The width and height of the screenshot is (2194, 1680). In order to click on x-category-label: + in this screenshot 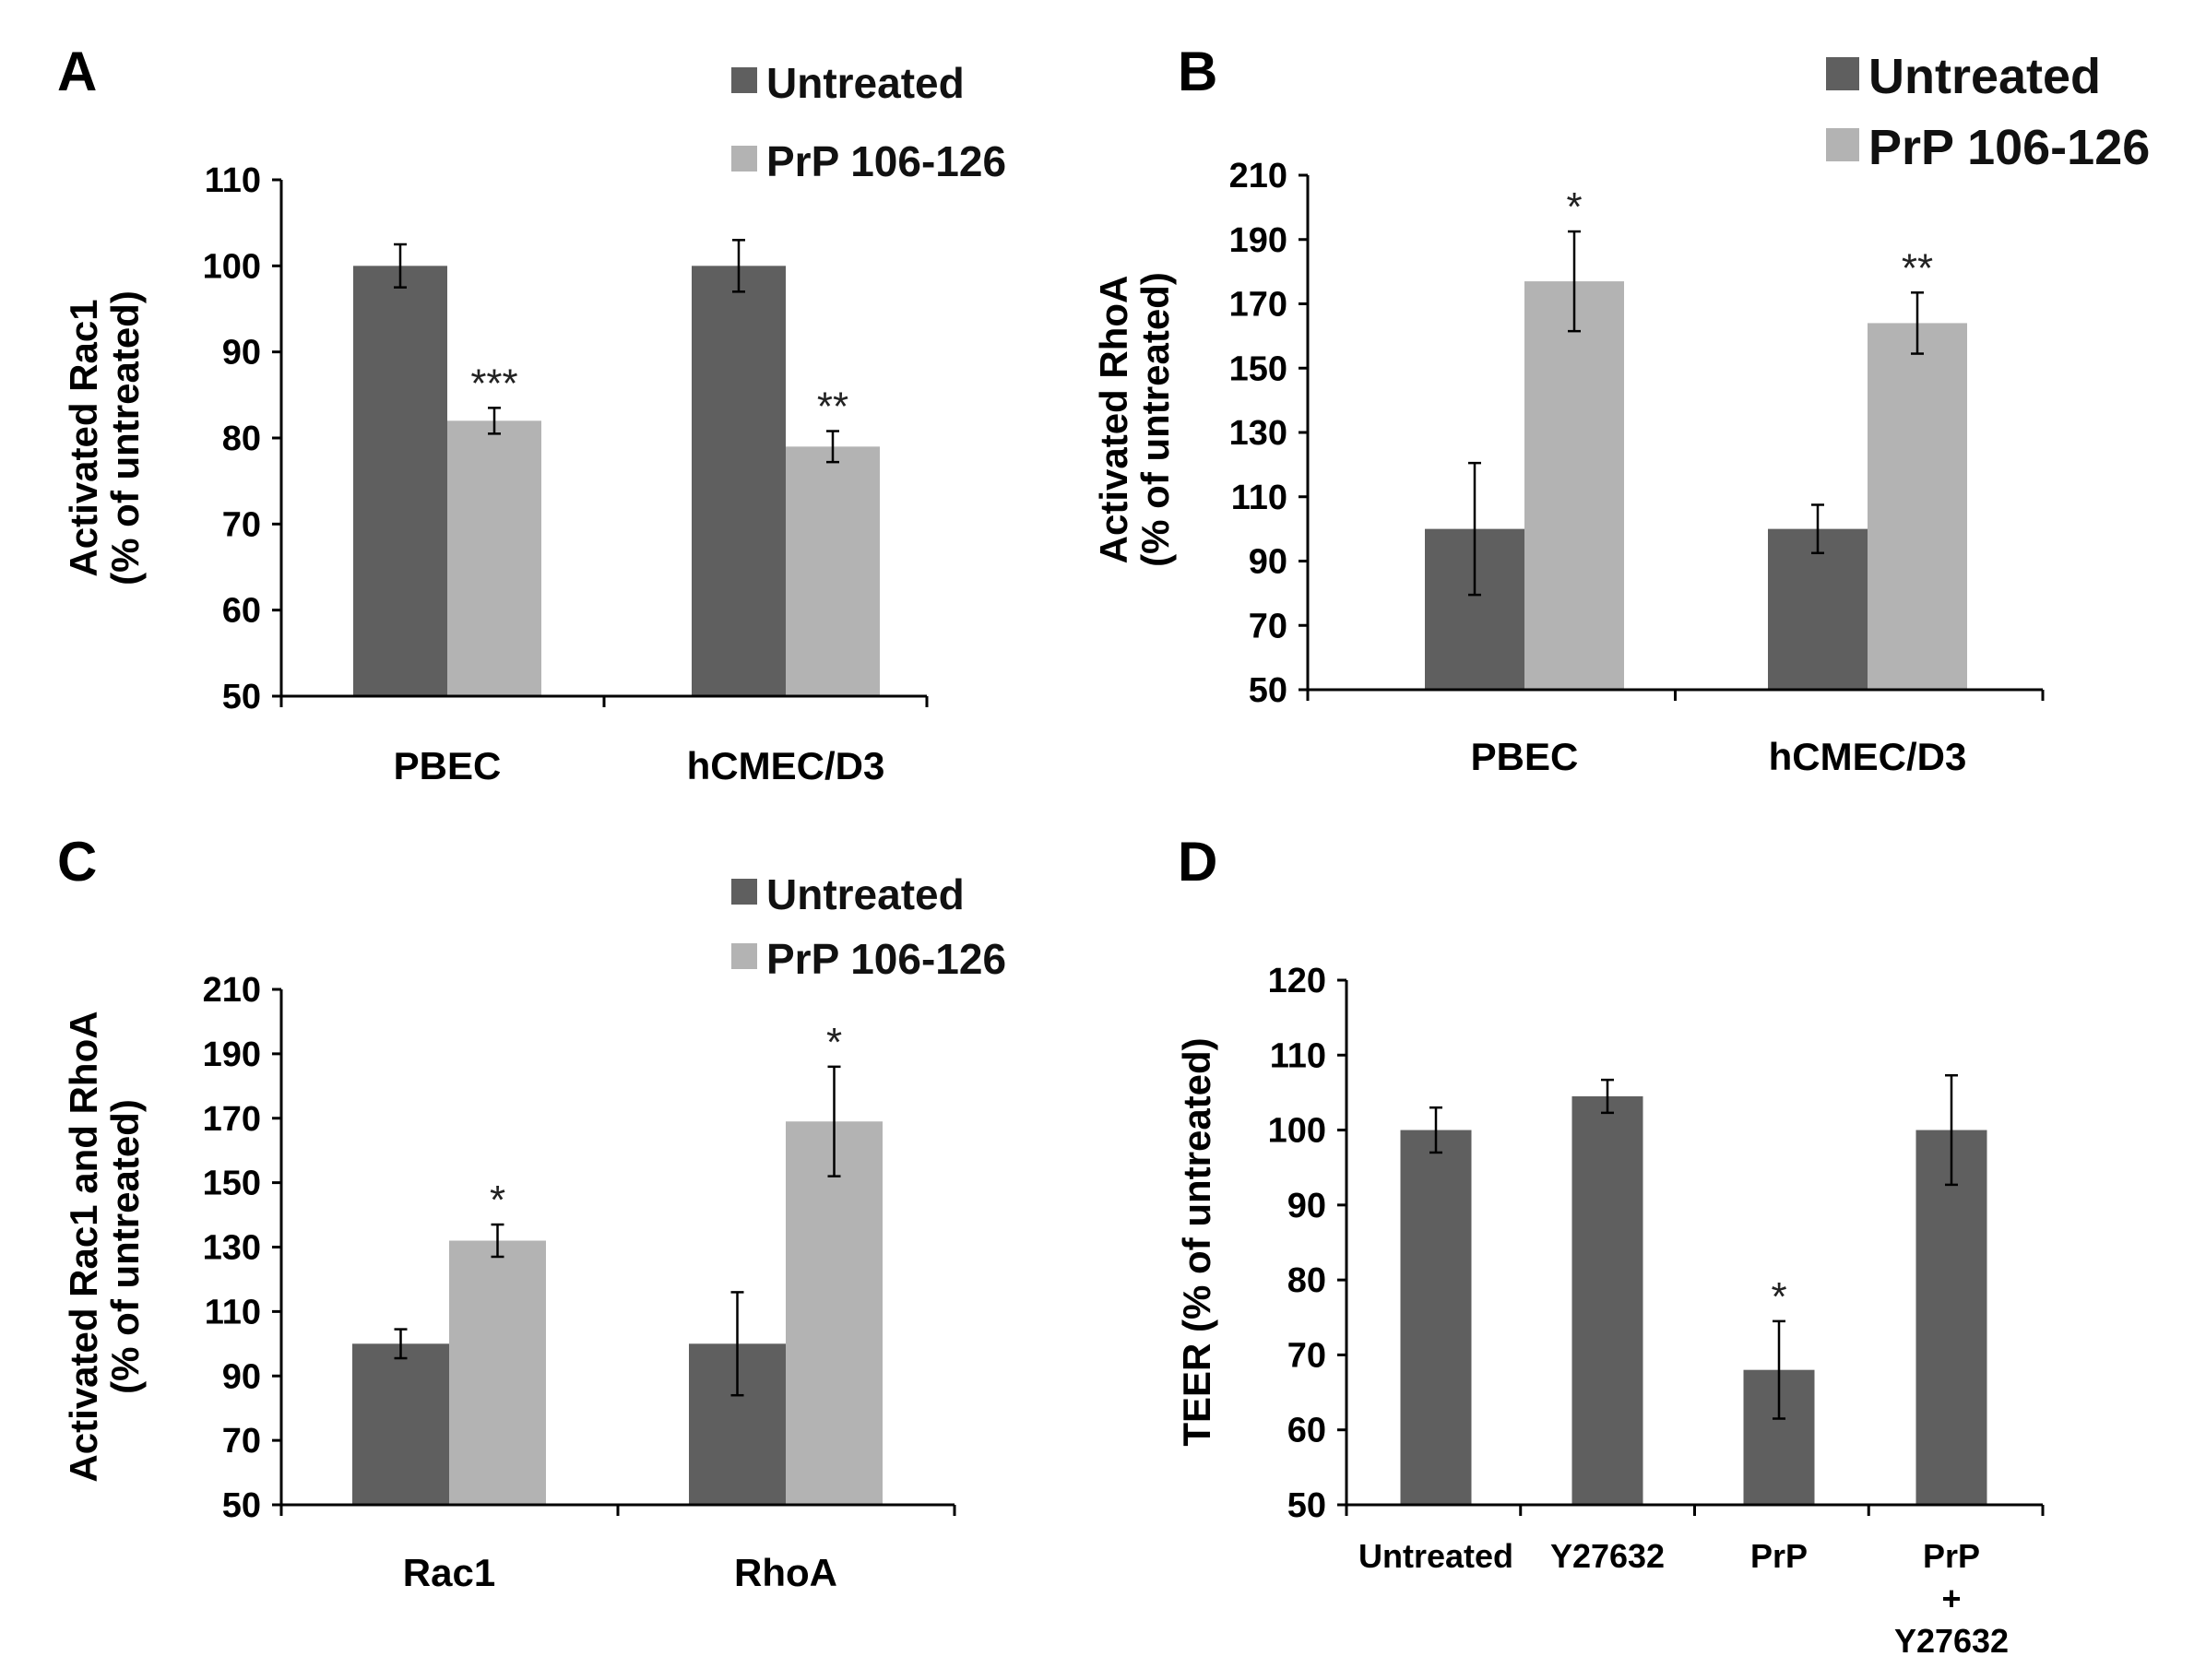, I will do `click(1951, 1598)`.